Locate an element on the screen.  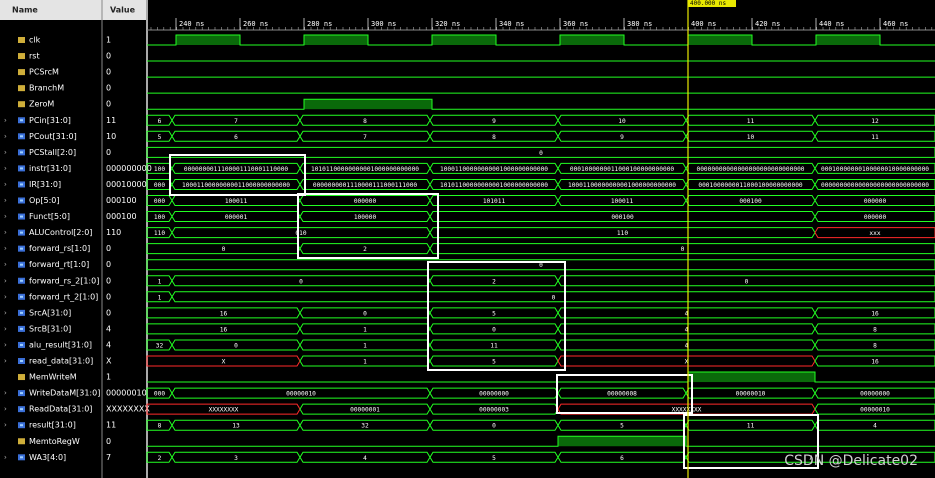
signal-value: 000100 is located at coordinates (121, 200).